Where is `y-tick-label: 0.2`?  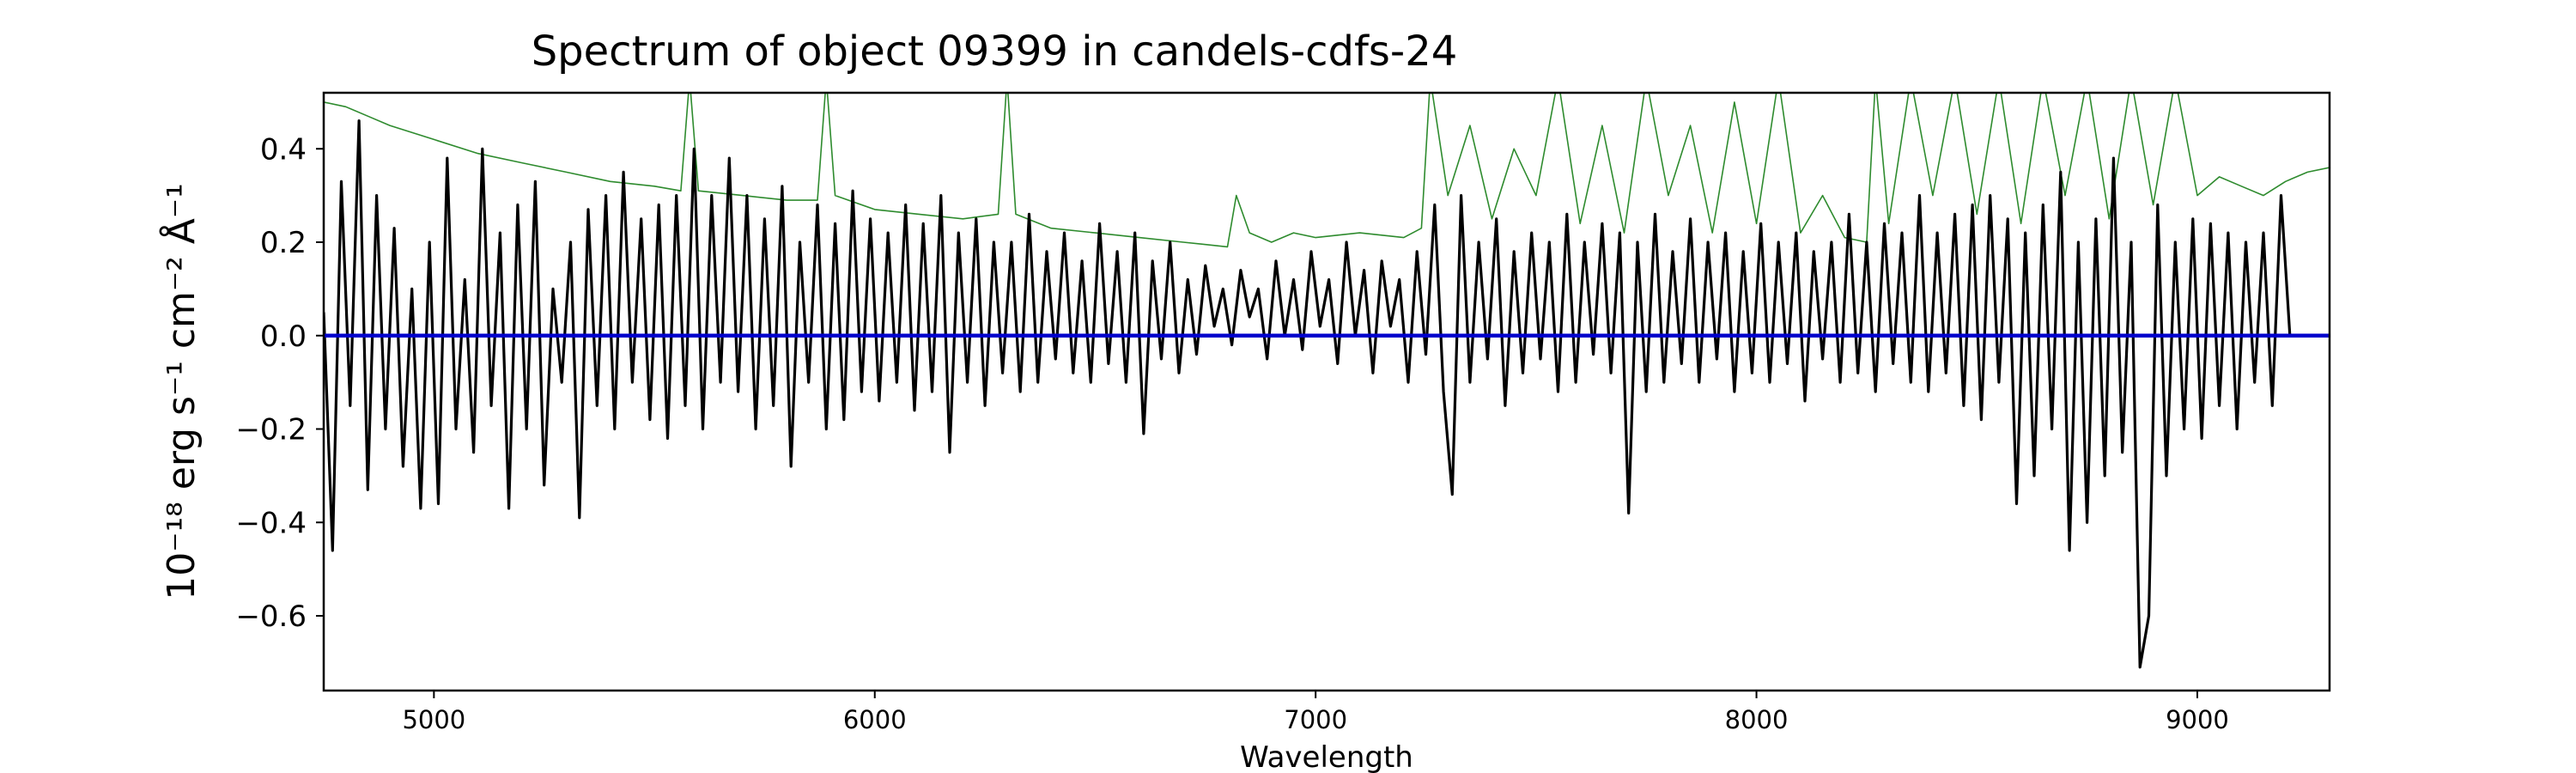 y-tick-label: 0.2 is located at coordinates (283, 243).